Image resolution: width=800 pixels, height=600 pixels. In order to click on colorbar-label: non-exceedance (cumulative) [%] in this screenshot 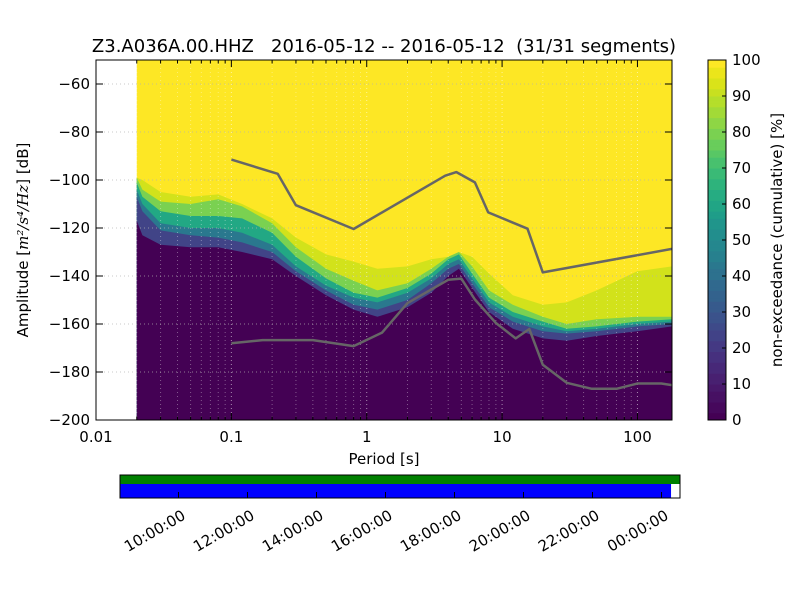, I will do `click(777, 240)`.